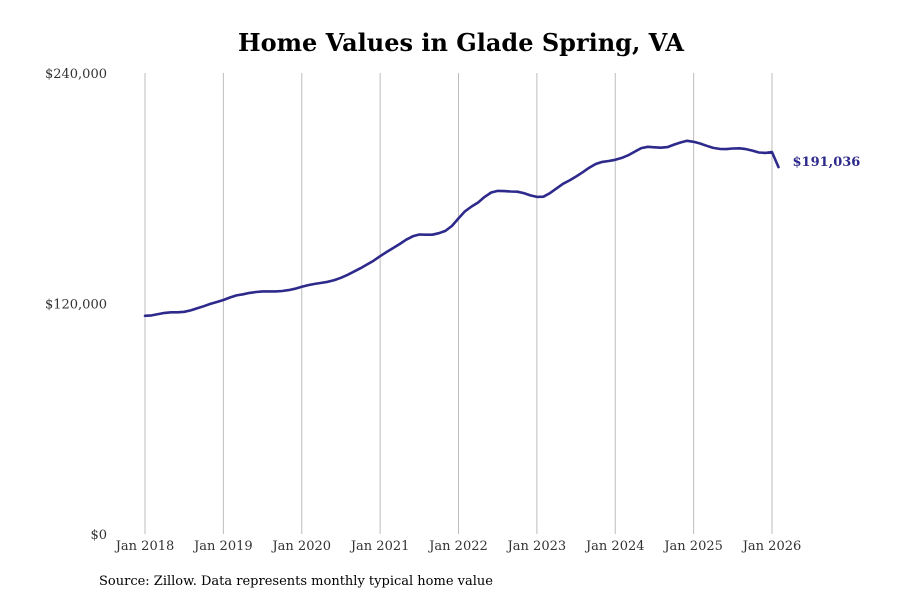 Image resolution: width=900 pixels, height=600 pixels. I want to click on x-tick-label: Jan 2022, so click(457, 546).